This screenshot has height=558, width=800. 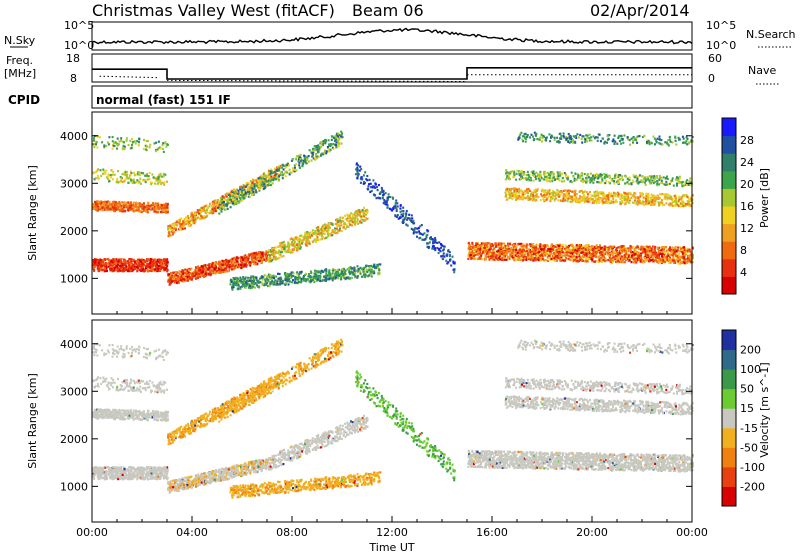 I want to click on noise-left-label: N.Sky, so click(x=20, y=40).